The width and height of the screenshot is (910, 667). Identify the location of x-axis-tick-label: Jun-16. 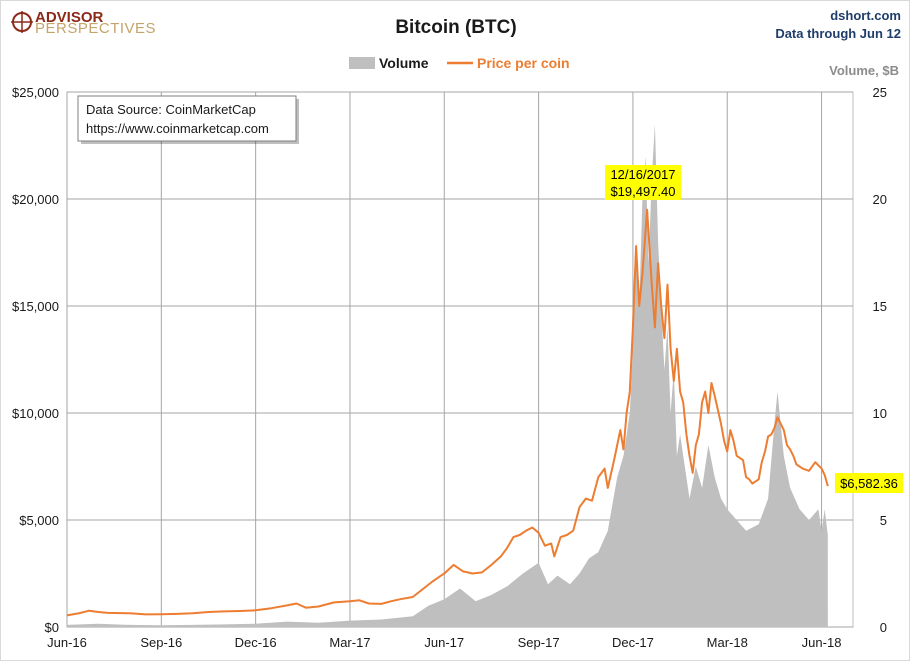
(67, 642).